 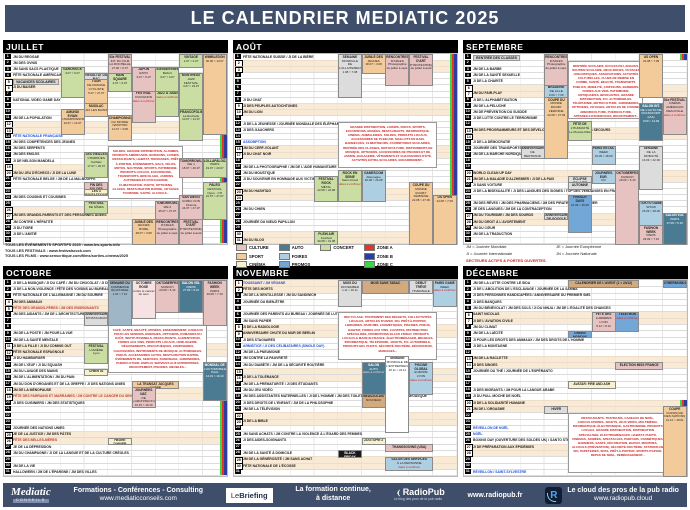 I want to click on day-number: 31, so click(x=7, y=240).